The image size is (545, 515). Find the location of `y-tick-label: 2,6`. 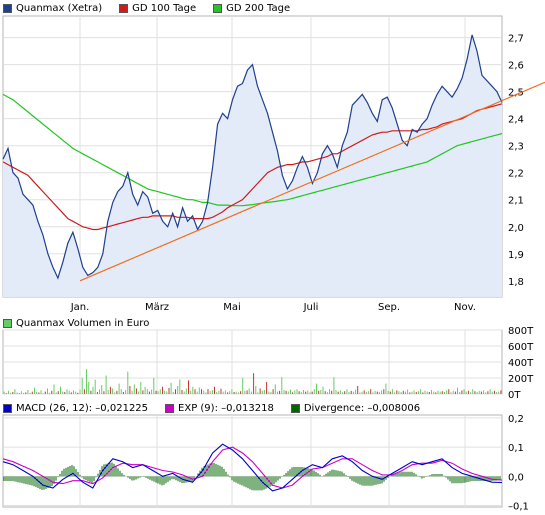

y-tick-label: 2,6 is located at coordinates (516, 66).